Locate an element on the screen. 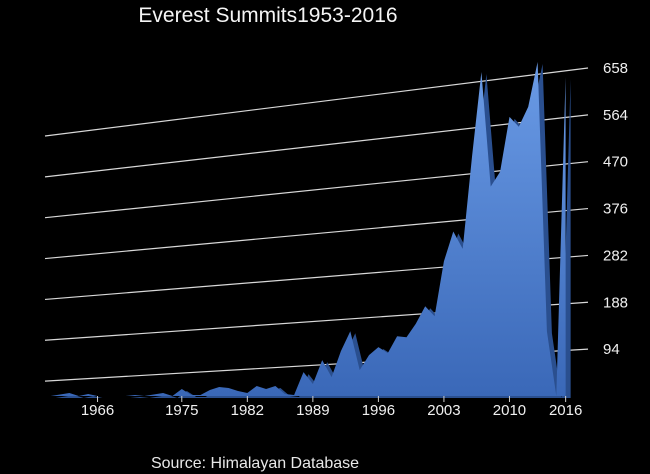 The width and height of the screenshot is (650, 474). x-tick-label: 1996 is located at coordinates (378, 410).